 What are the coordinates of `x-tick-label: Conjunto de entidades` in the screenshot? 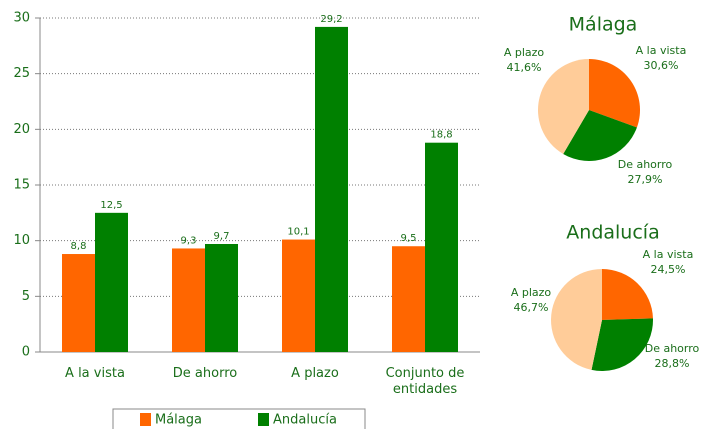 It's located at (425, 381).